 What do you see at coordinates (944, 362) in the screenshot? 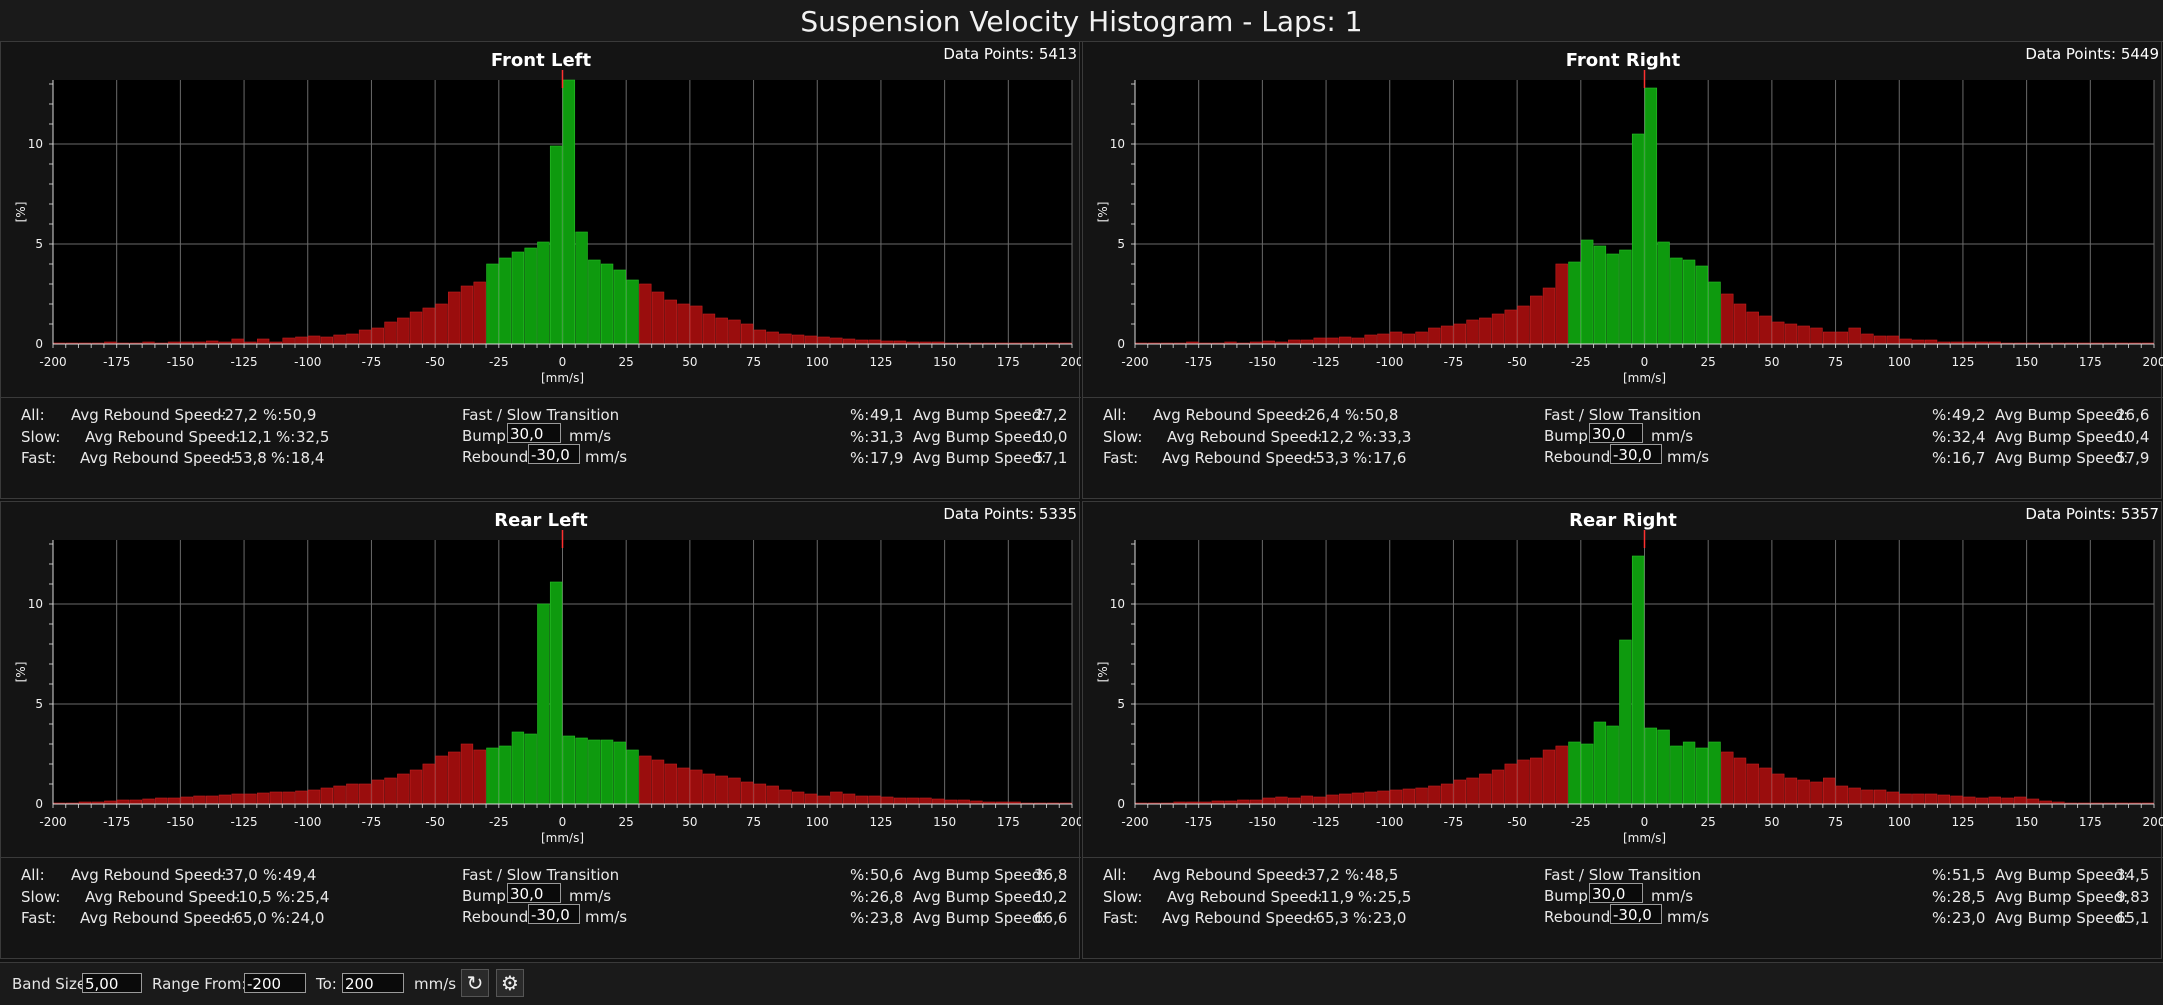
I see `x-tick-label: 150` at bounding box center [944, 362].